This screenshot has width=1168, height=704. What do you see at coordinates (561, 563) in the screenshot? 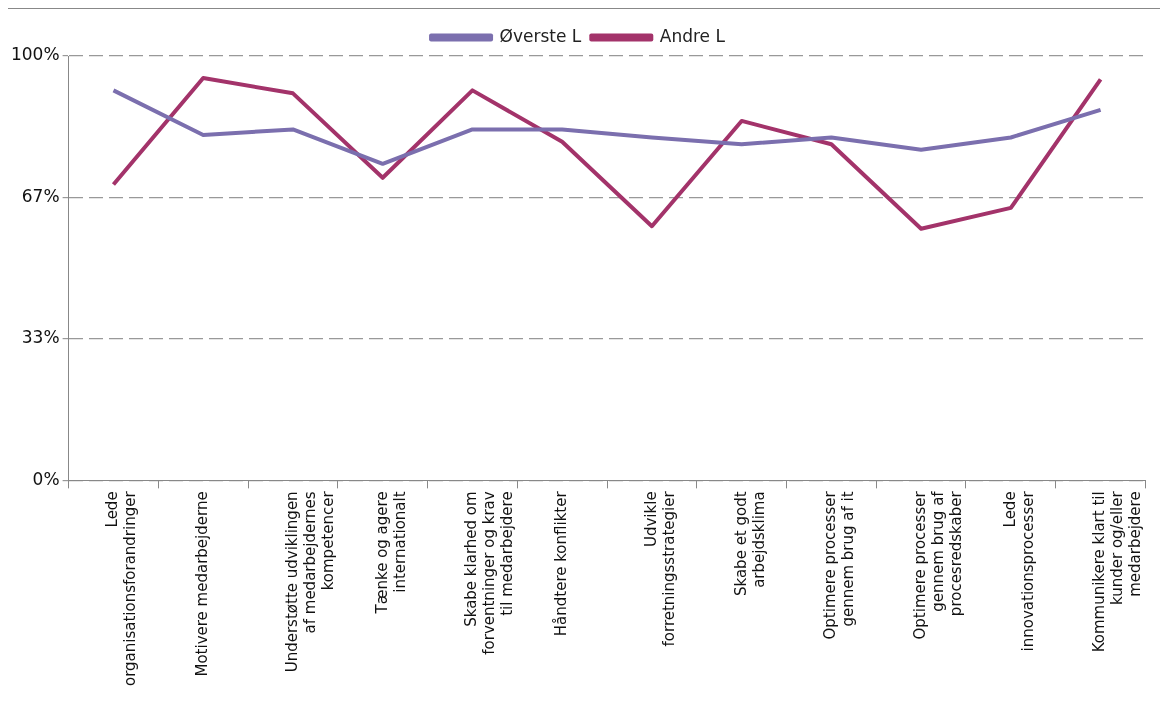
I see `x-tick-label: Håndtere konflikter` at bounding box center [561, 563].